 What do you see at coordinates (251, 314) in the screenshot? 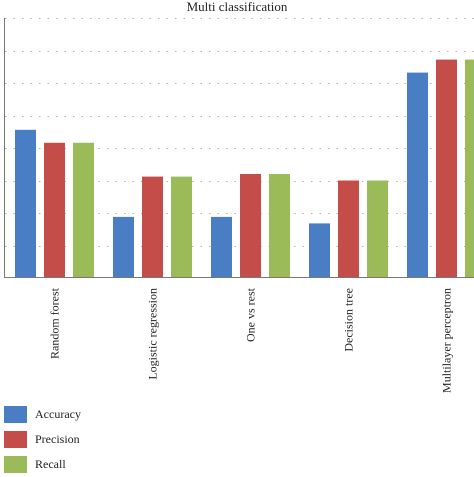
I see `x-tick-label: One vs rest` at bounding box center [251, 314].